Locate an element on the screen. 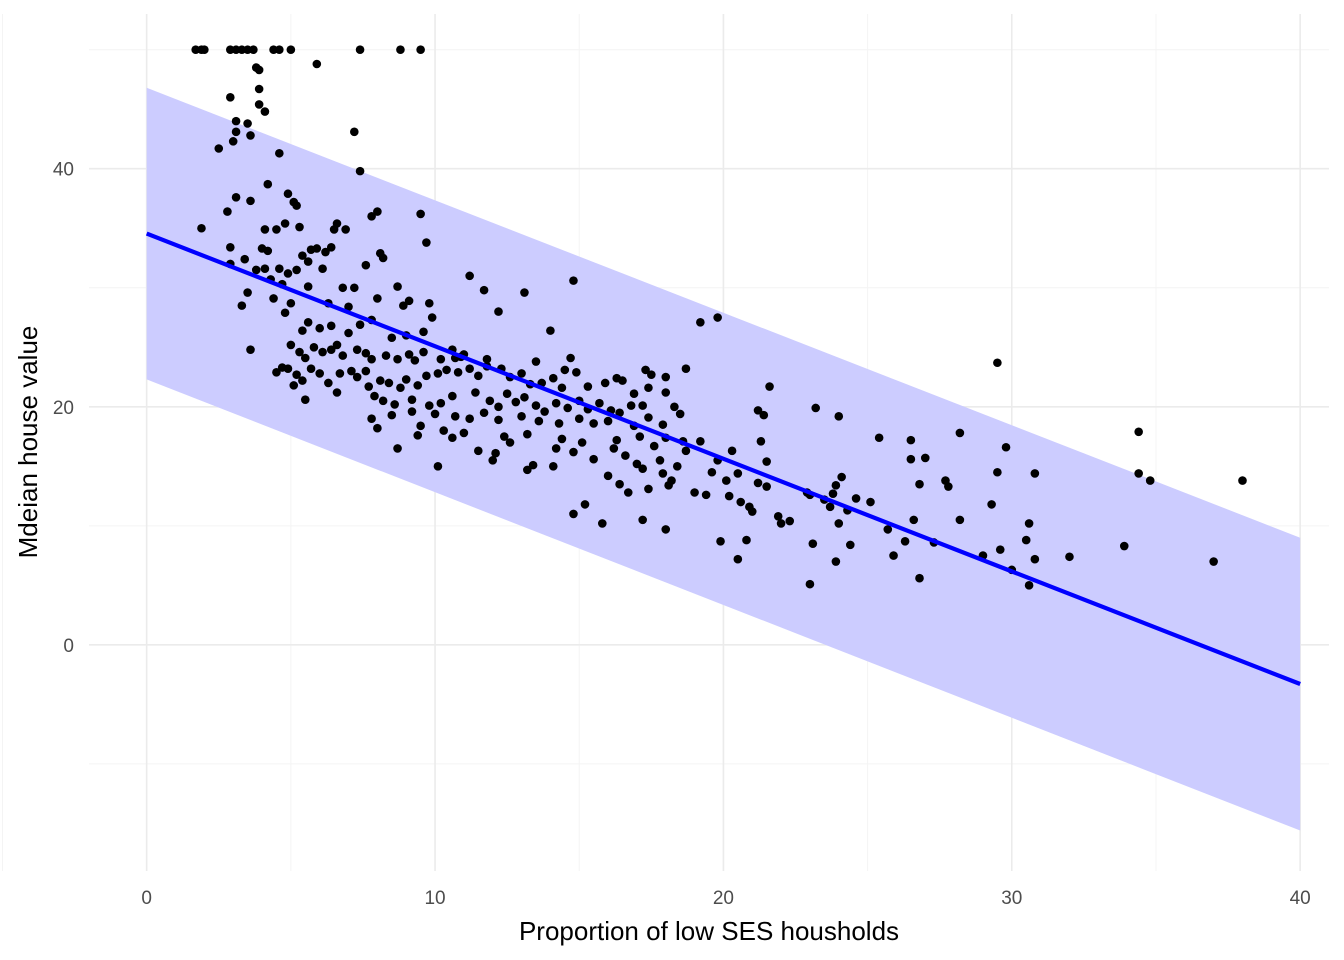  x-tick-label: 40 is located at coordinates (1300, 898).